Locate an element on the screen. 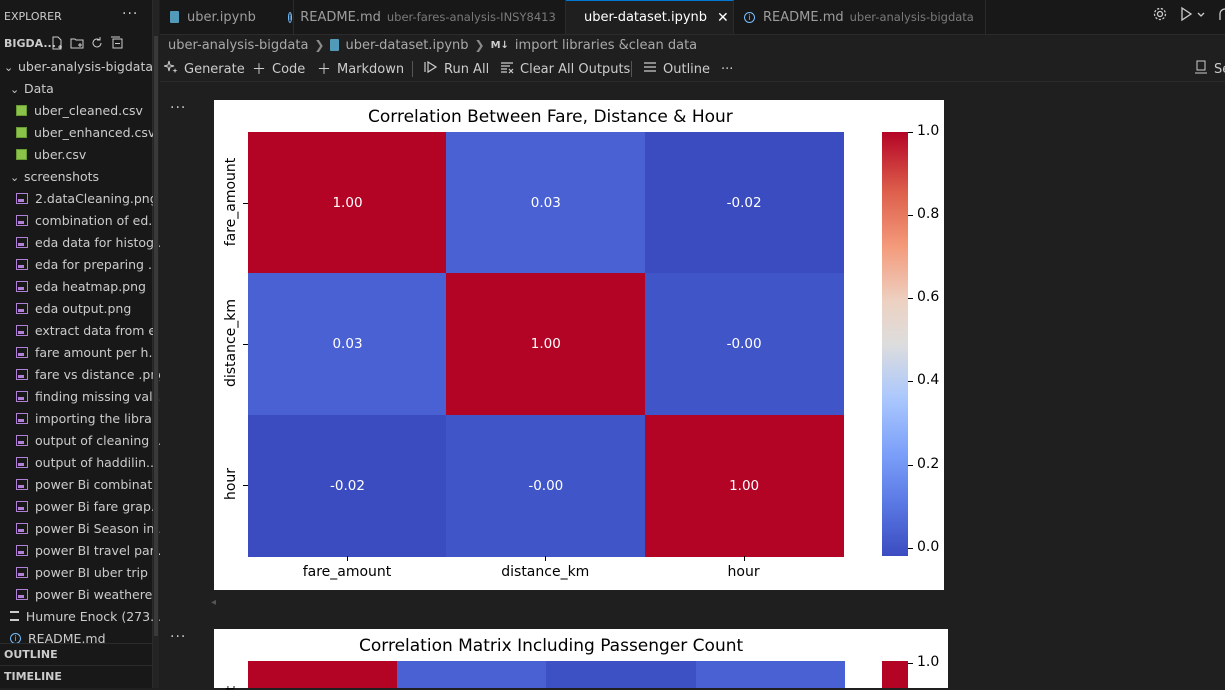 Image resolution: width=1225 pixels, height=690 pixels. sidebar-scrollbar is located at coordinates (156, 344).